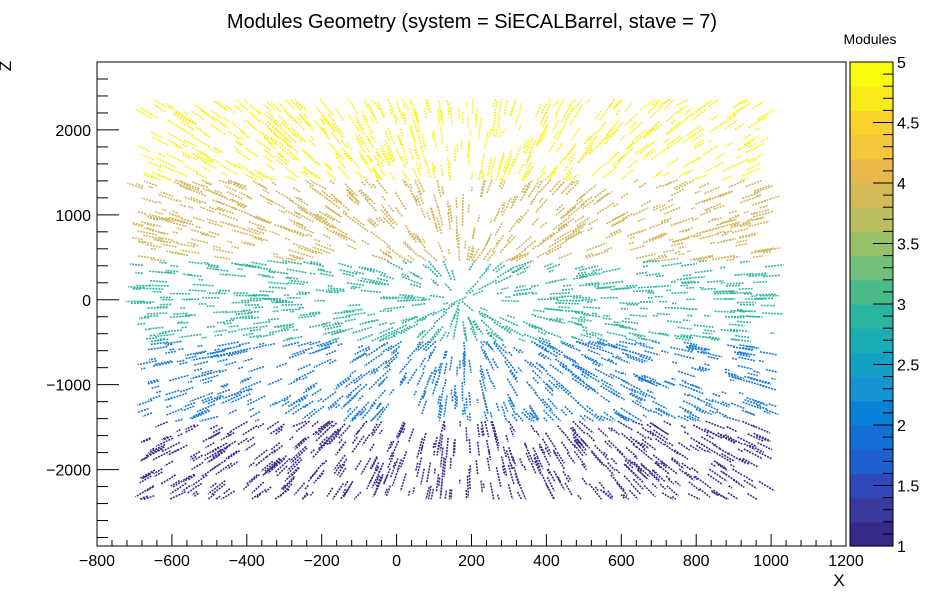 The height and width of the screenshot is (605, 940). What do you see at coordinates (870, 39) in the screenshot?
I see `colorbar-title: Modules` at bounding box center [870, 39].